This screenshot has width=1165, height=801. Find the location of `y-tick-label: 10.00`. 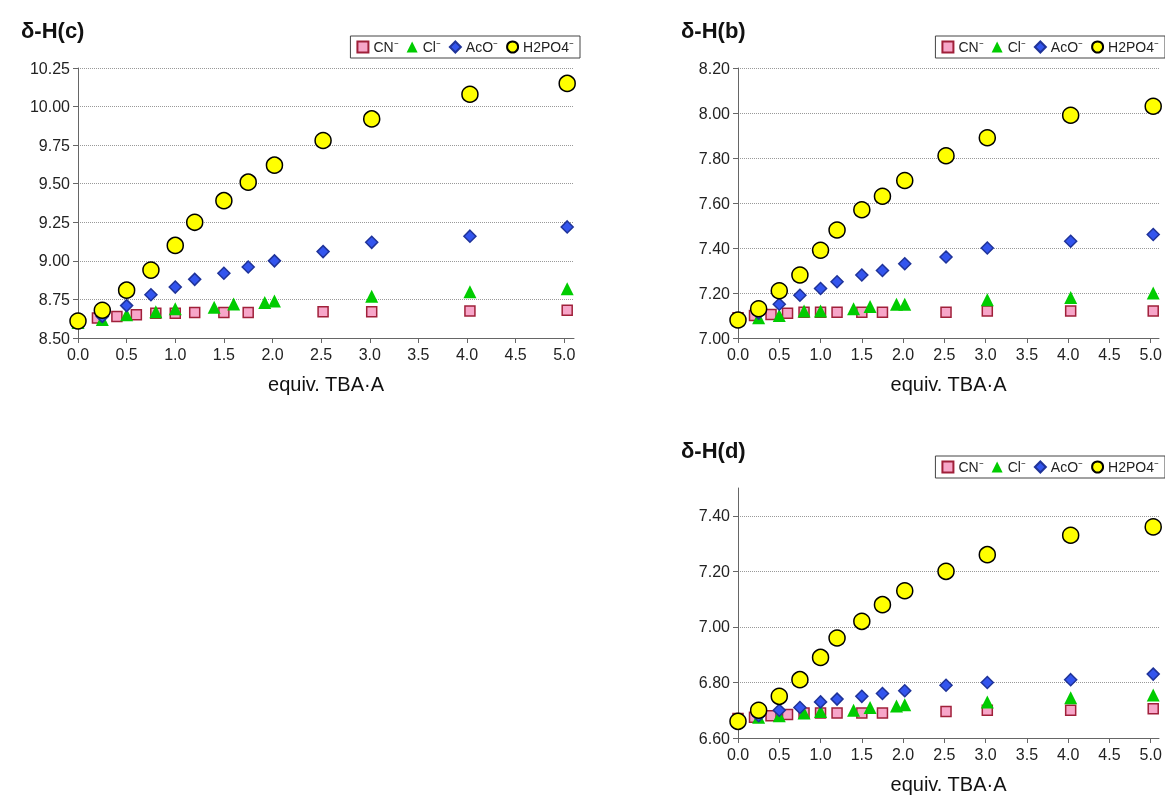

y-tick-label: 10.00 is located at coordinates (50, 107).